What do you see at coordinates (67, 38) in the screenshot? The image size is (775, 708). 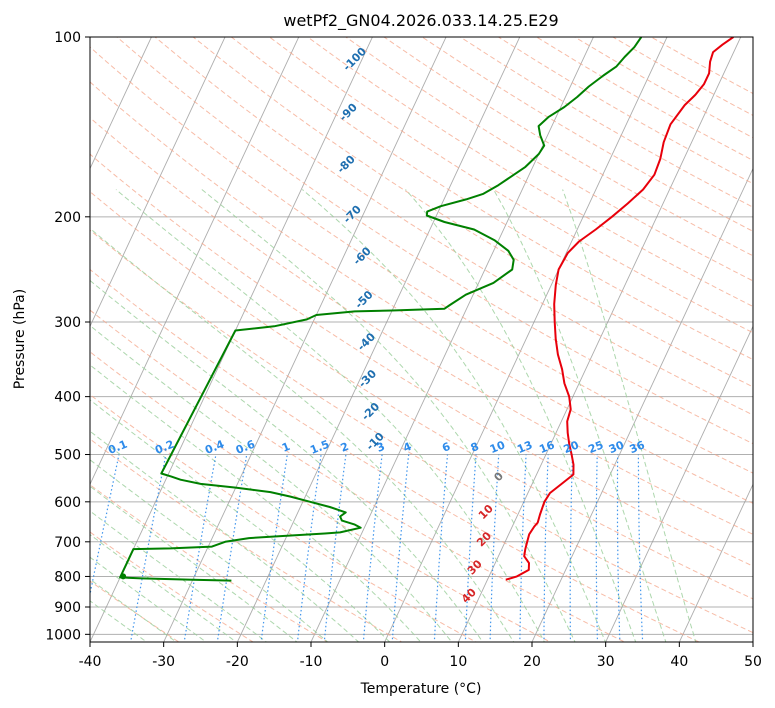 I see `y-tick-label: 100` at bounding box center [67, 38].